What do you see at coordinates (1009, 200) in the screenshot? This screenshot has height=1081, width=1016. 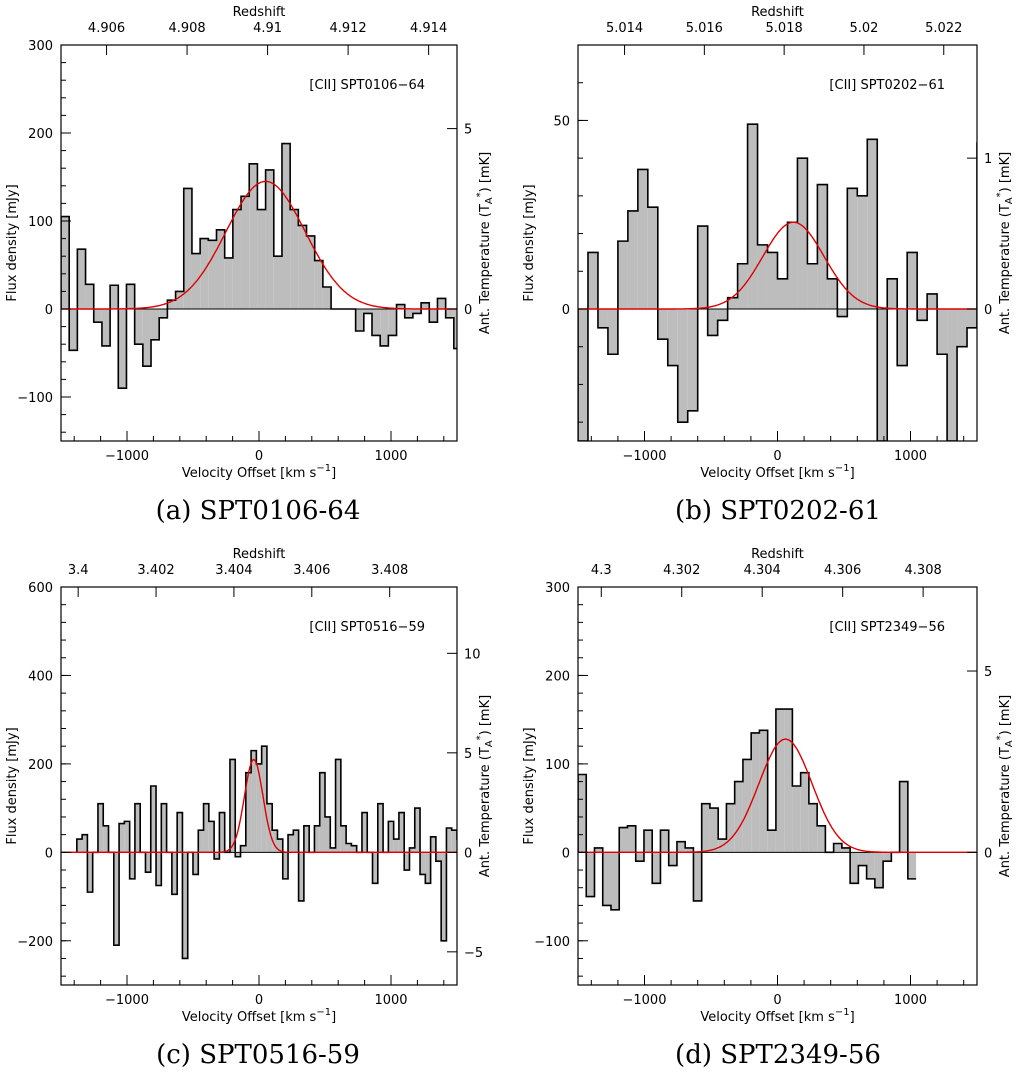 I see `right-axis-title-sub: A` at bounding box center [1009, 200].